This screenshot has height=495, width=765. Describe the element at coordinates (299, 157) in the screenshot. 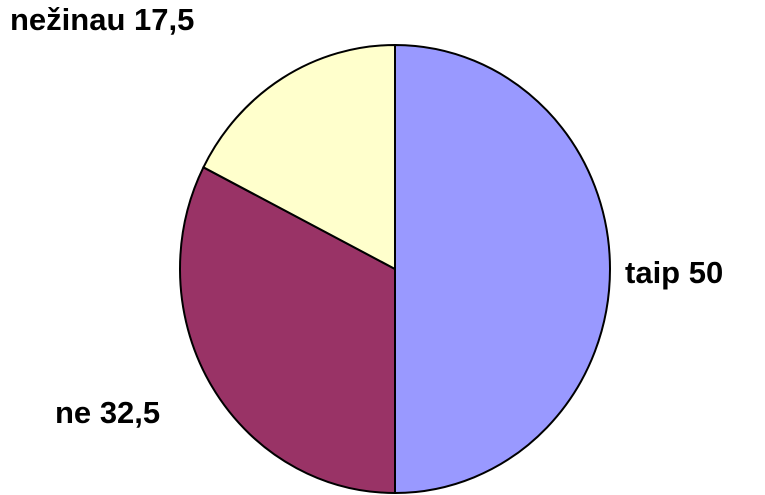

I see `pie-slice` at that location.